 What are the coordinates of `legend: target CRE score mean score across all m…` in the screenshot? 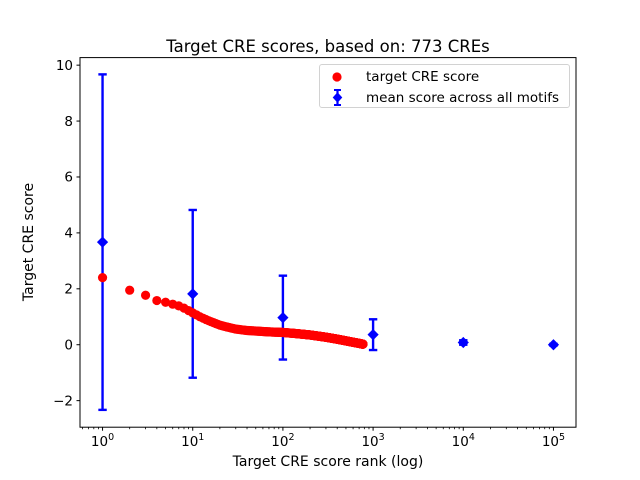 It's located at (444, 86).